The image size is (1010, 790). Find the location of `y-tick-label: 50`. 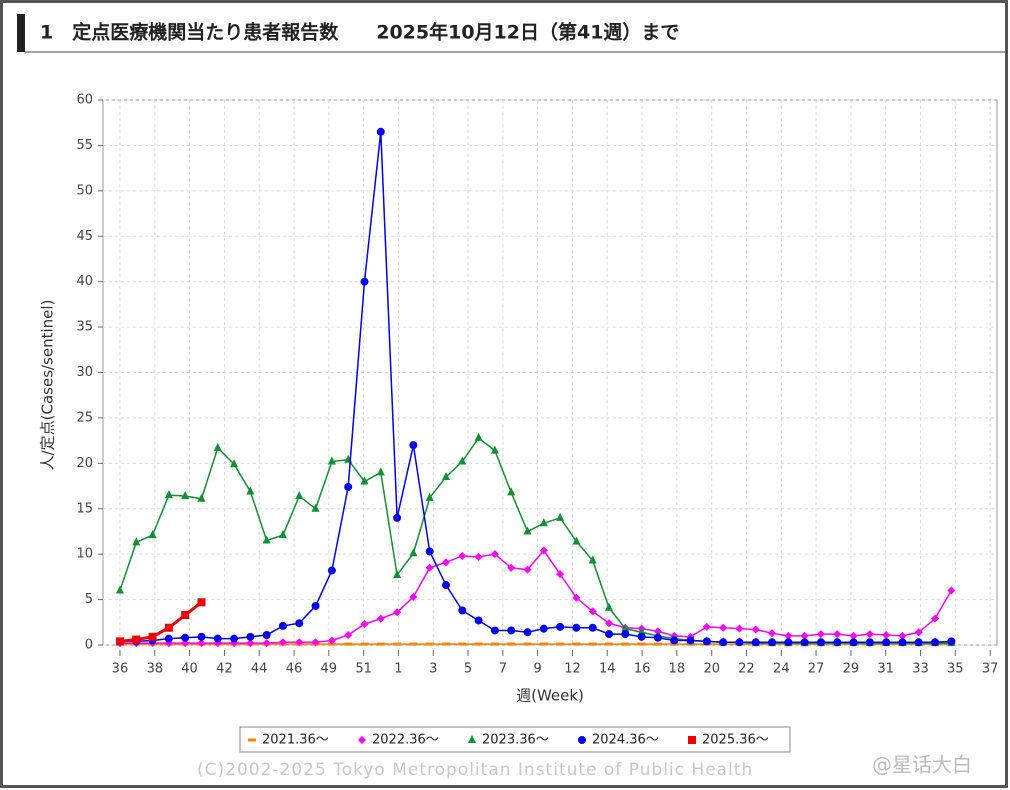

y-tick-label: 50 is located at coordinates (84, 190).